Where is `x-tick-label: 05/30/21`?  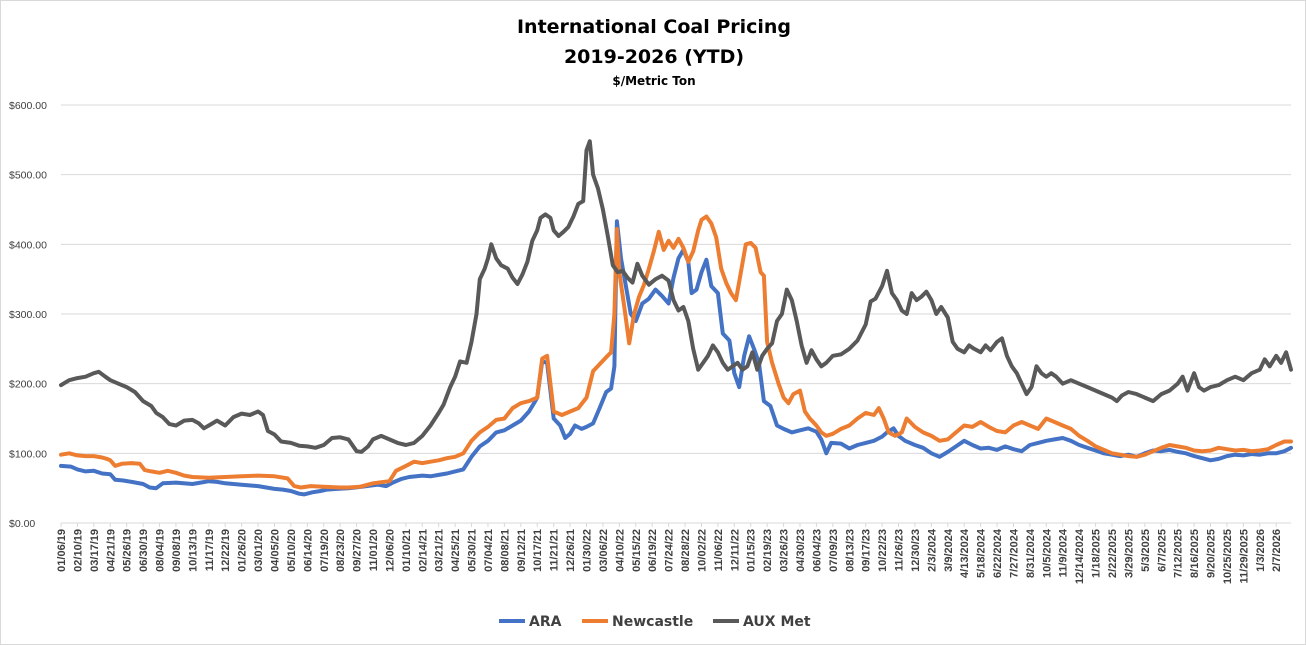 x-tick-label: 05/30/21 is located at coordinates (473, 550).